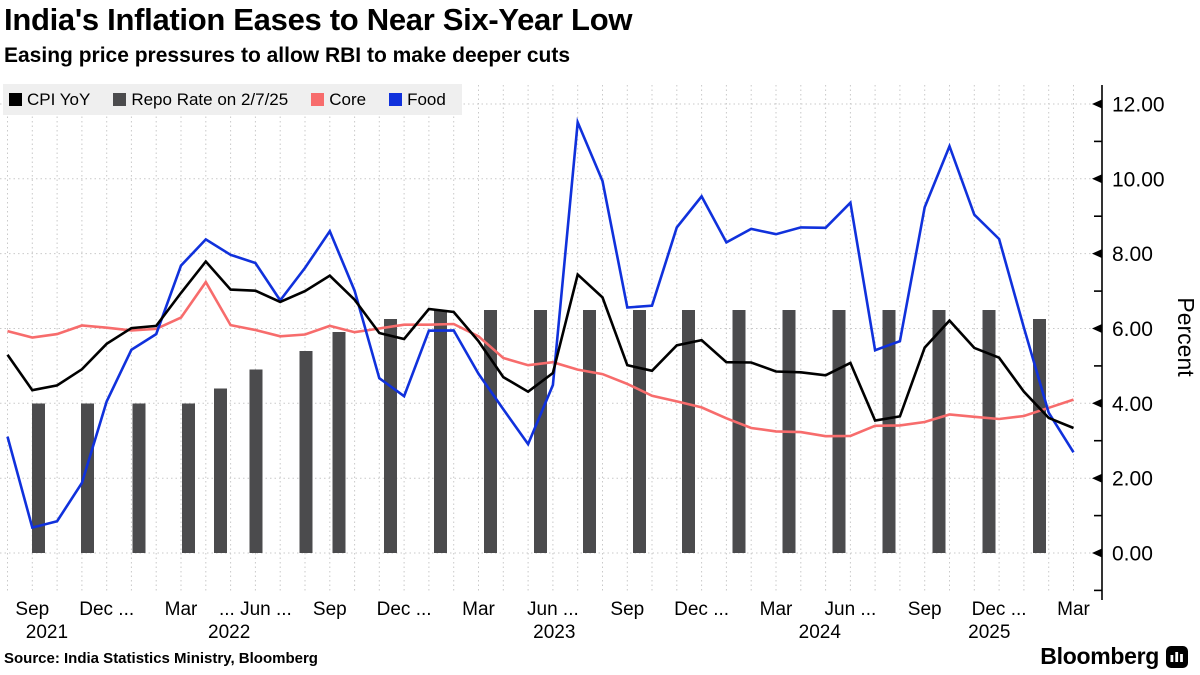 This screenshot has height=675, width=1200. What do you see at coordinates (1099, 656) in the screenshot?
I see `bloomberg-wordmark: Bloomberg` at bounding box center [1099, 656].